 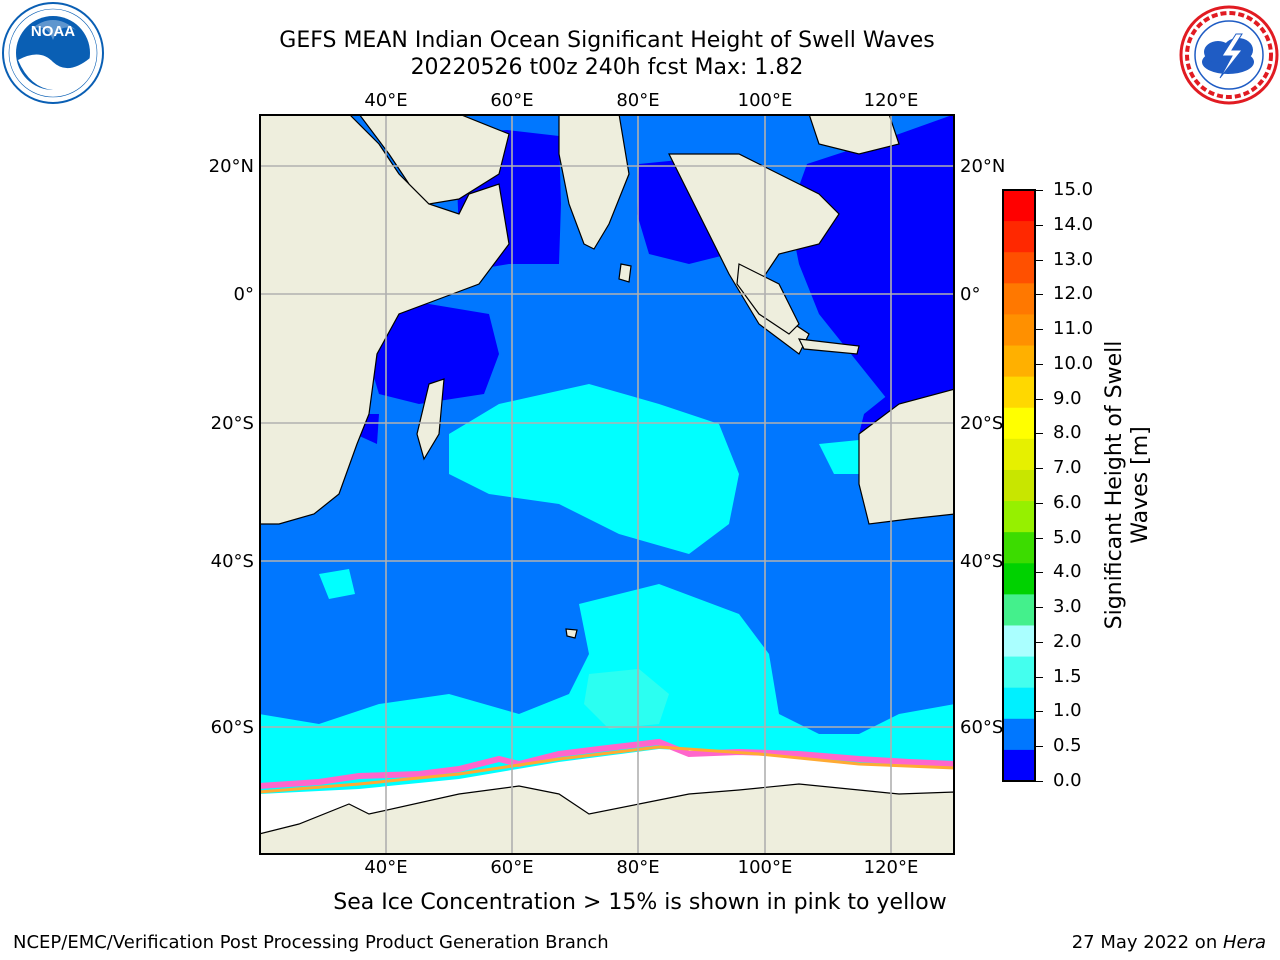 I want to click on lat-label-left-20s: 20°S, so click(x=232, y=423).